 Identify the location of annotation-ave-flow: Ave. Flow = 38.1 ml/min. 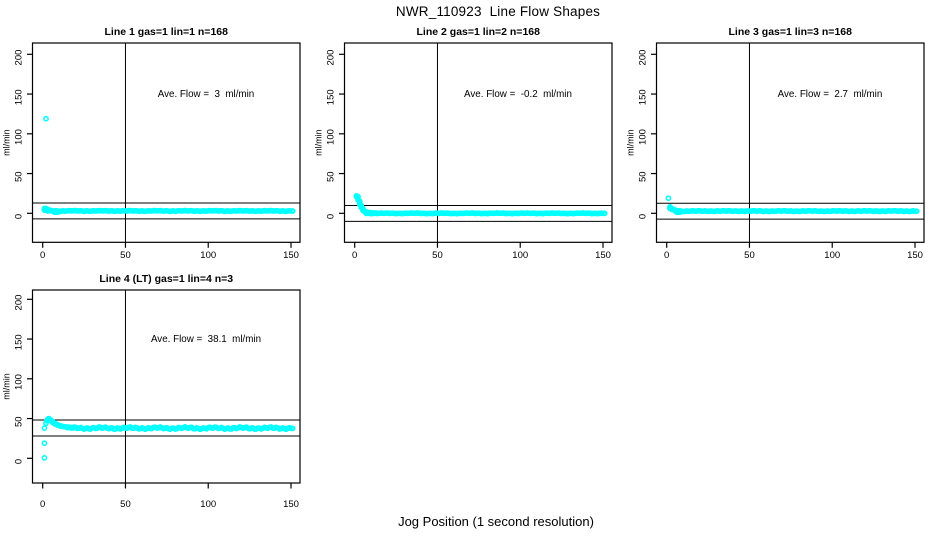
(206, 339).